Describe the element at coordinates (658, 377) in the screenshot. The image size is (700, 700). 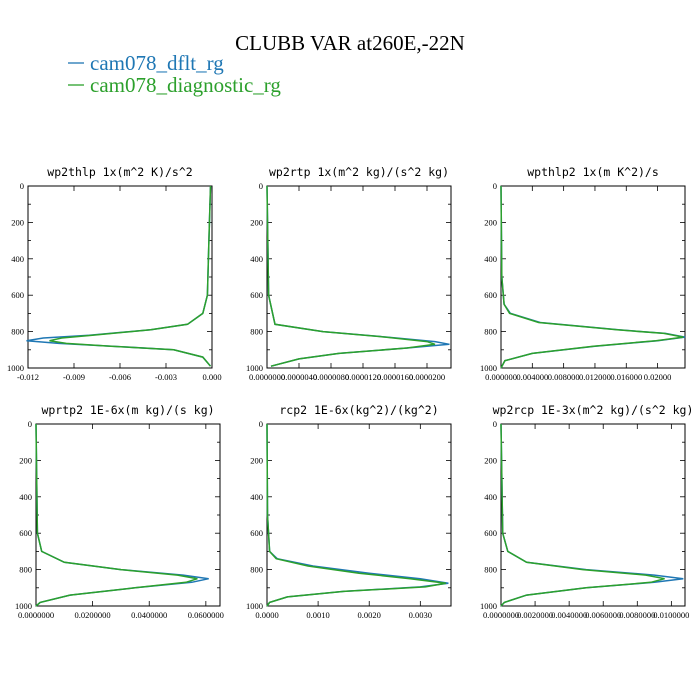
I see `x-tick-label: 0.02000` at that location.